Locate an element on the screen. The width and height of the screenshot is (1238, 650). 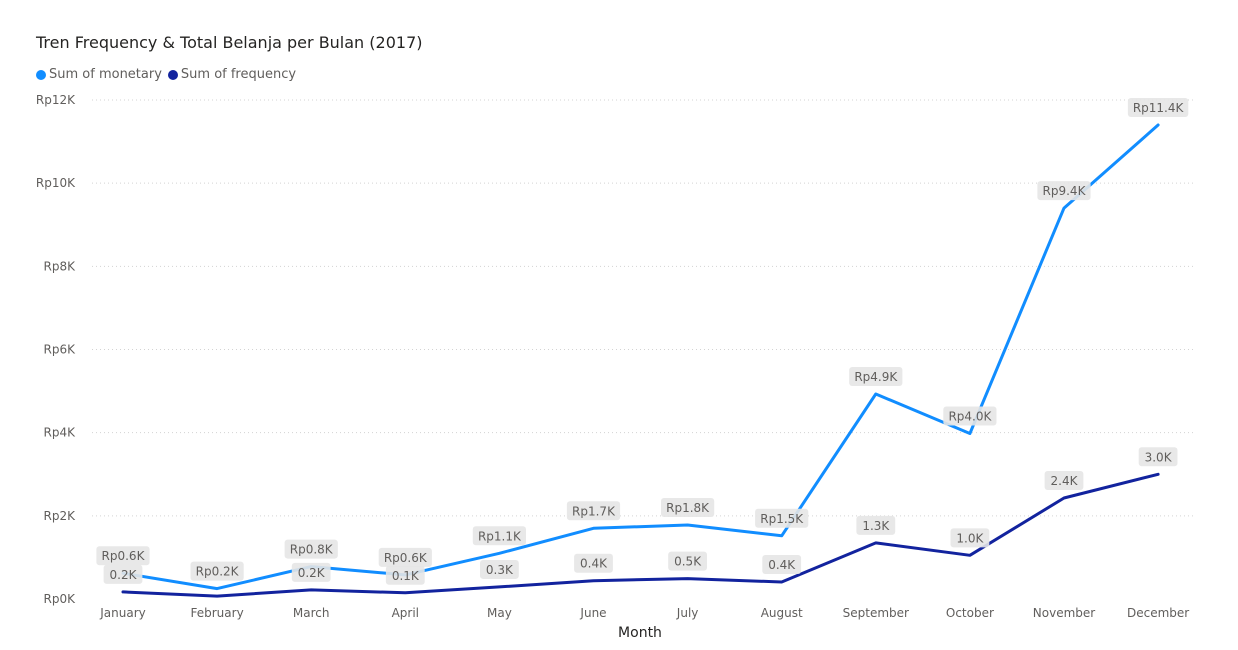
legend-item-monetary: Sum of monetary is located at coordinates (99, 74).